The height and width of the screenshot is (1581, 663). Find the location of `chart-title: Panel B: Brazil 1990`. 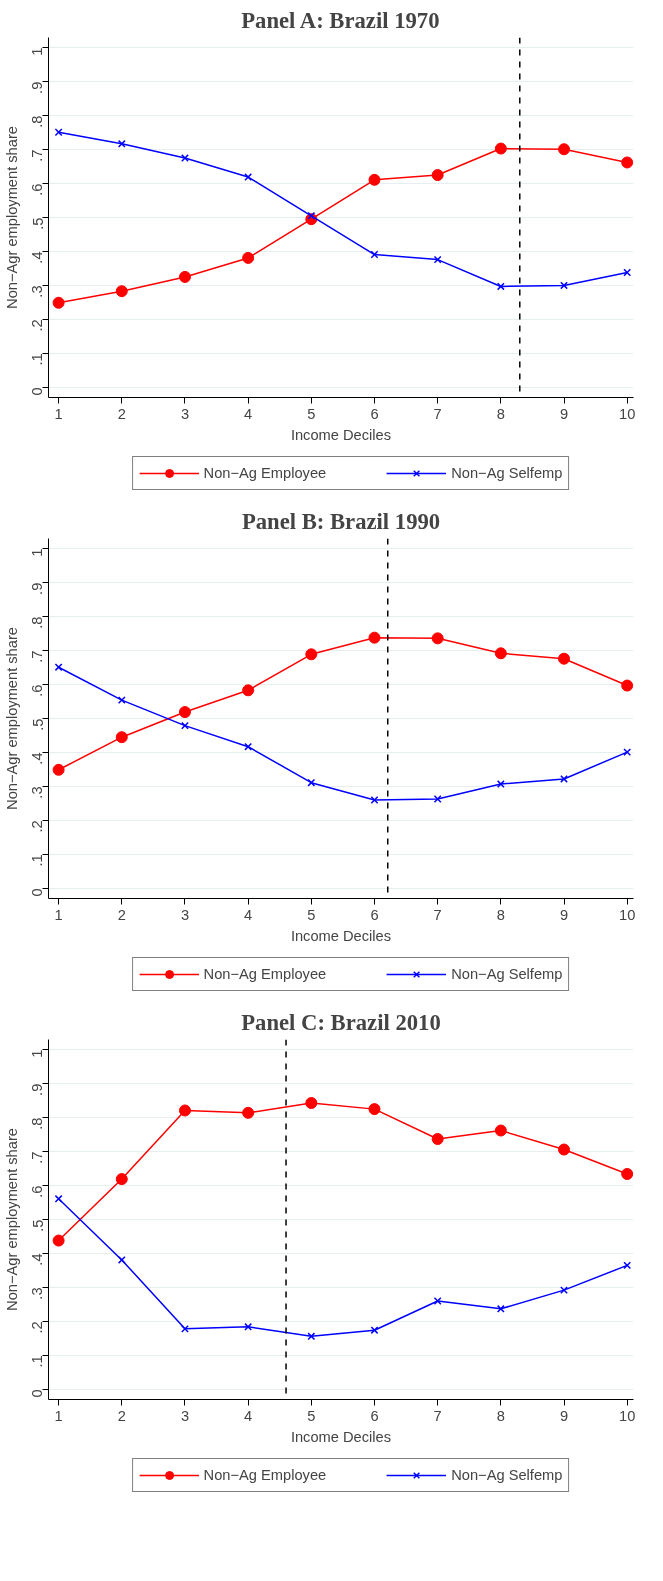

chart-title: Panel B: Brazil 1990 is located at coordinates (341, 521).